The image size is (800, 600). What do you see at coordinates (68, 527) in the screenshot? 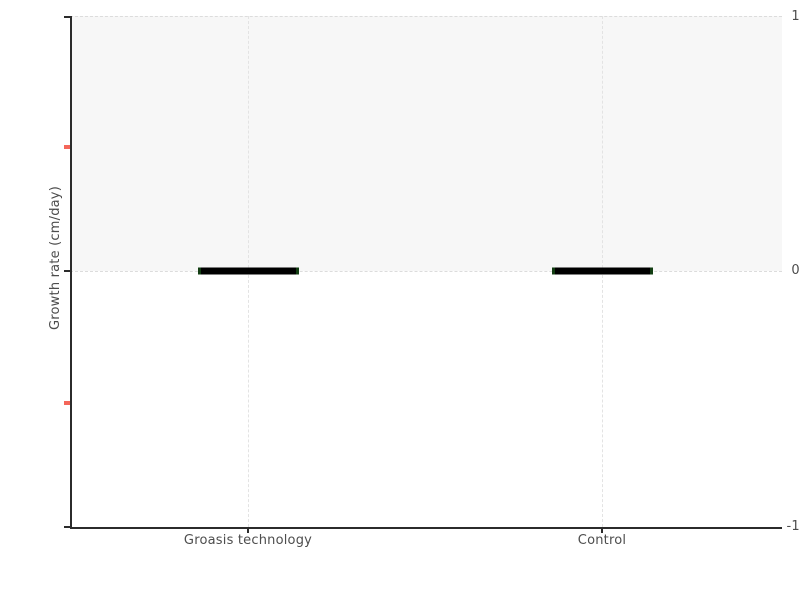
I see `y-axis-tick--1` at bounding box center [68, 527].